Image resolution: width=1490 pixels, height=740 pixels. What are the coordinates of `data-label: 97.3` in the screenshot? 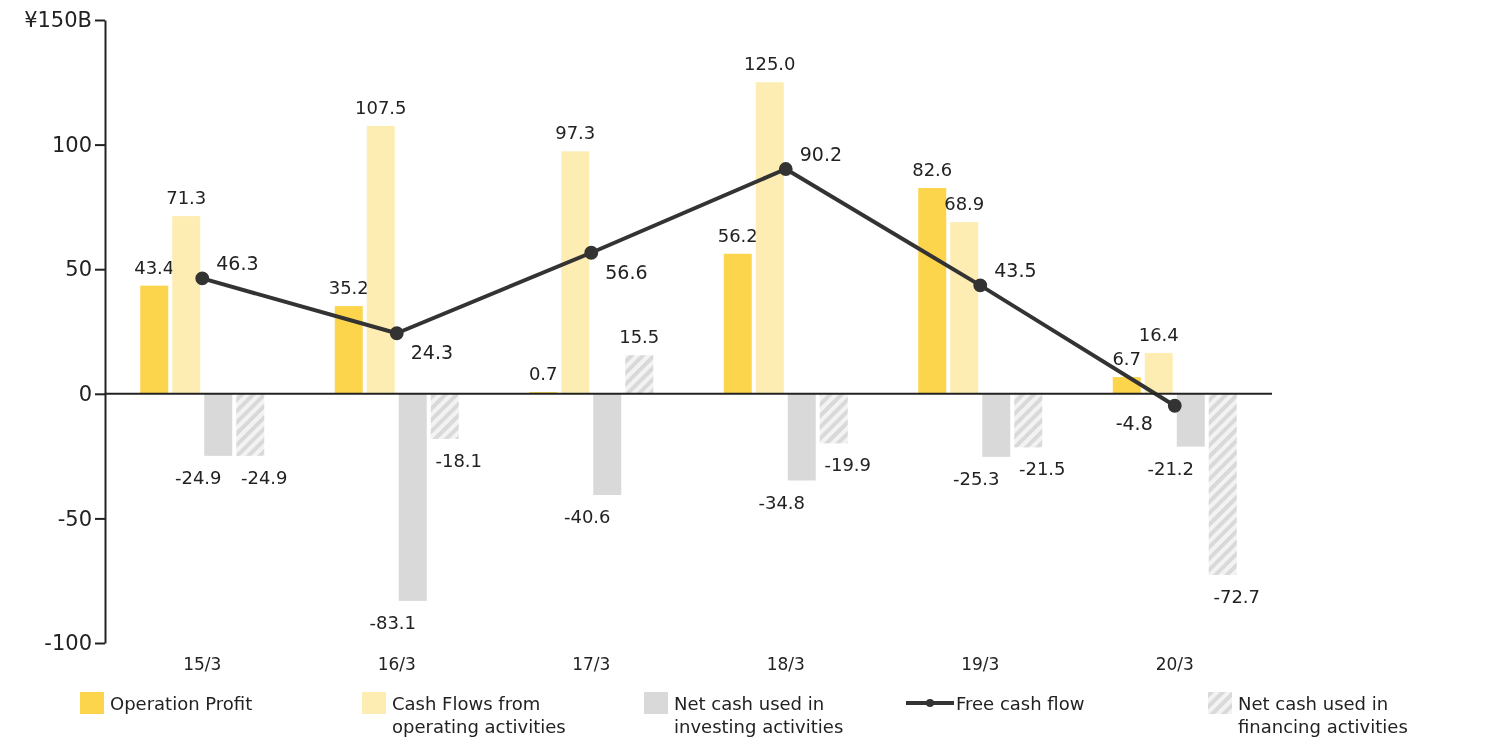 It's located at (575, 133).